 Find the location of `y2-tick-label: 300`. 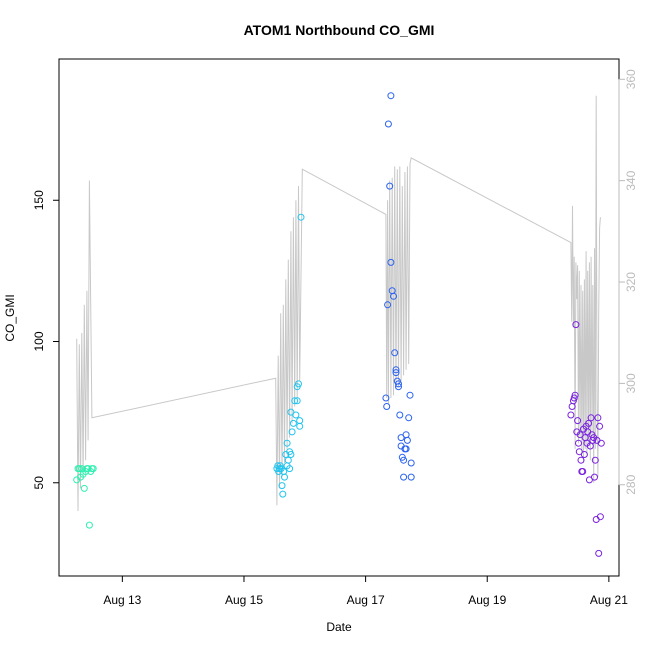

y2-tick-label: 300 is located at coordinates (631, 383).